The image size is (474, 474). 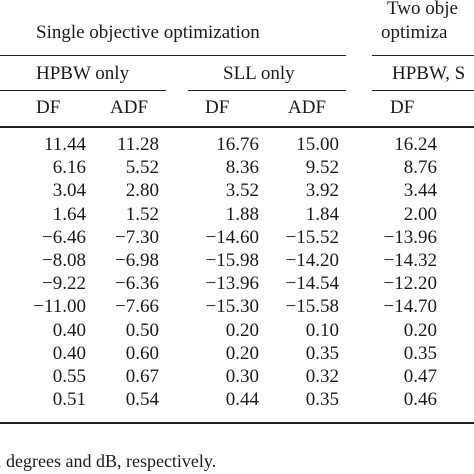 What do you see at coordinates (415, 144) in the screenshot?
I see `table-cell: 16.24` at bounding box center [415, 144].